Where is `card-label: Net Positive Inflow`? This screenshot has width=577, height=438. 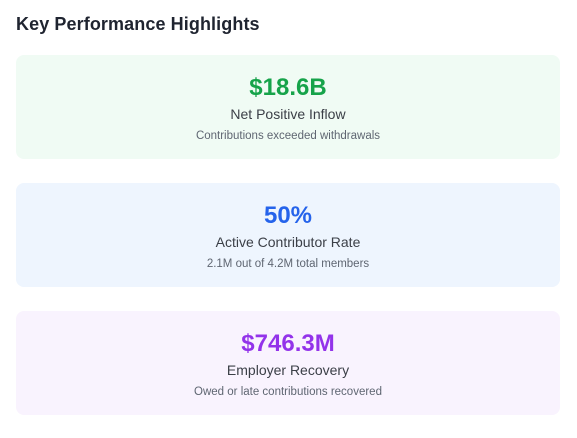 card-label: Net Positive Inflow is located at coordinates (288, 114).